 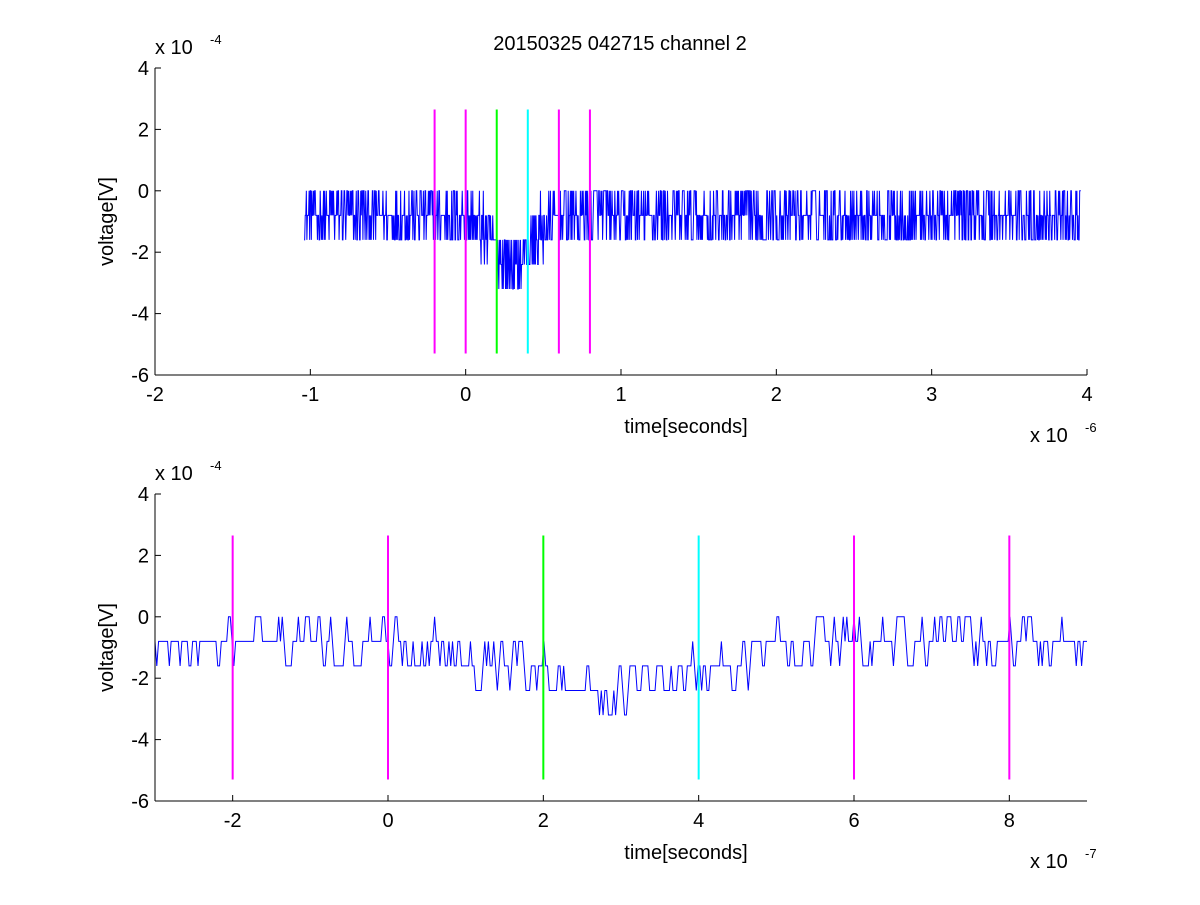 I want to click on x-tick-label: 8, so click(x=1009, y=821).